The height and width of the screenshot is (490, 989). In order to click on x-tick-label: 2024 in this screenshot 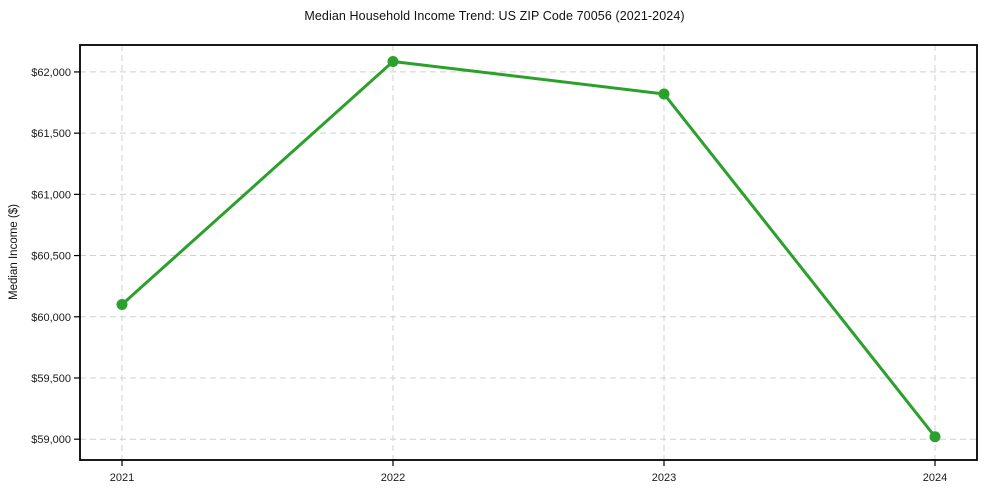, I will do `click(935, 478)`.